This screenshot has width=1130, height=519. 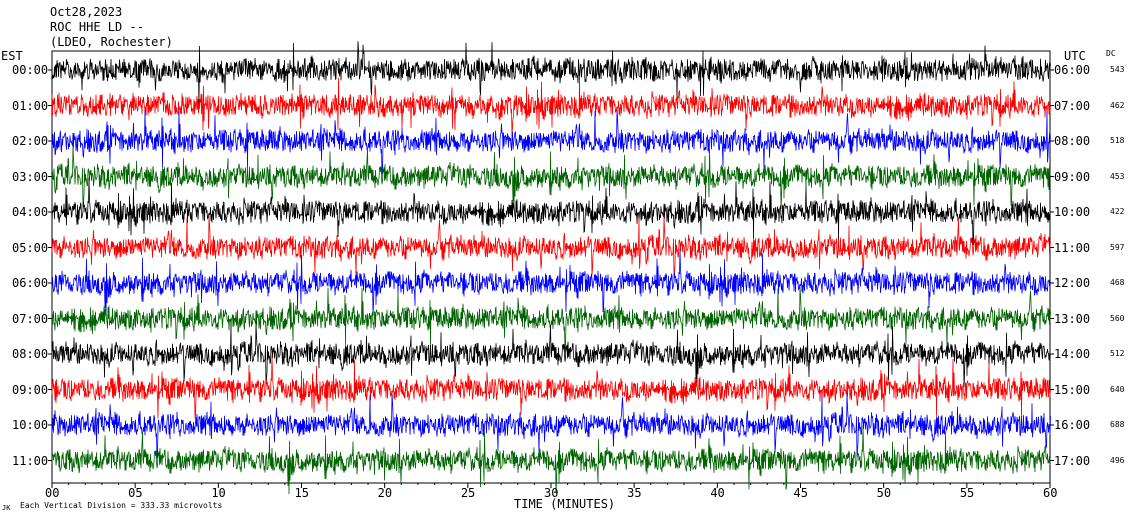 I want to click on dc-value: 468, so click(x=1117, y=282).